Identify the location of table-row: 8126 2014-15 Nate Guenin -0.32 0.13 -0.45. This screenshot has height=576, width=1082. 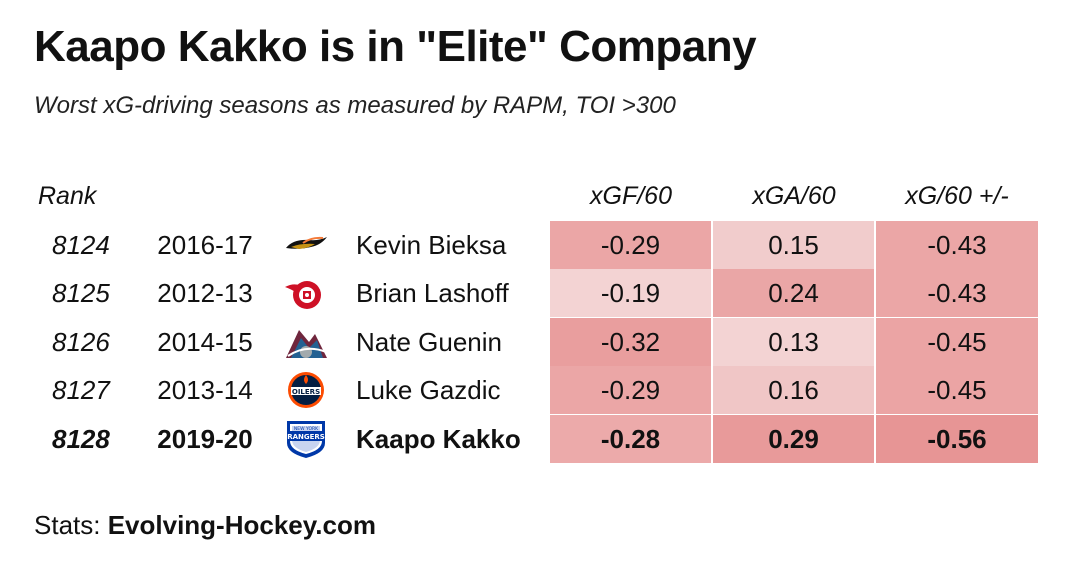
(541, 341).